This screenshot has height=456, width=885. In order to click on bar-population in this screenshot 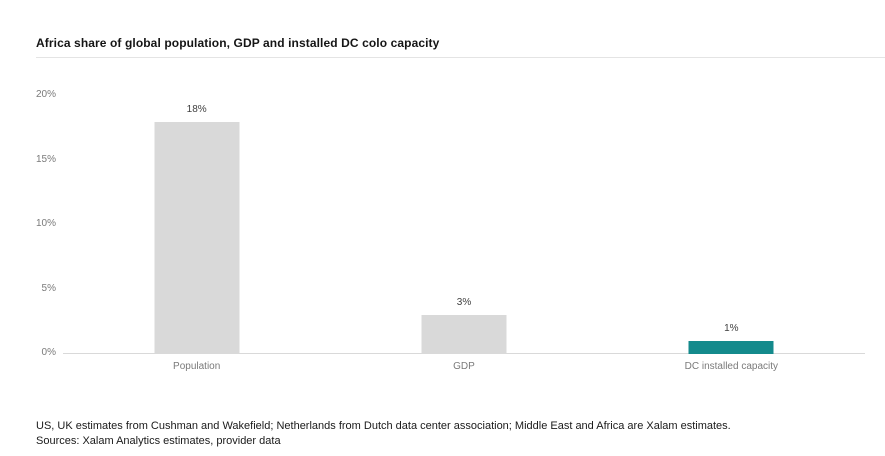, I will do `click(197, 237)`.